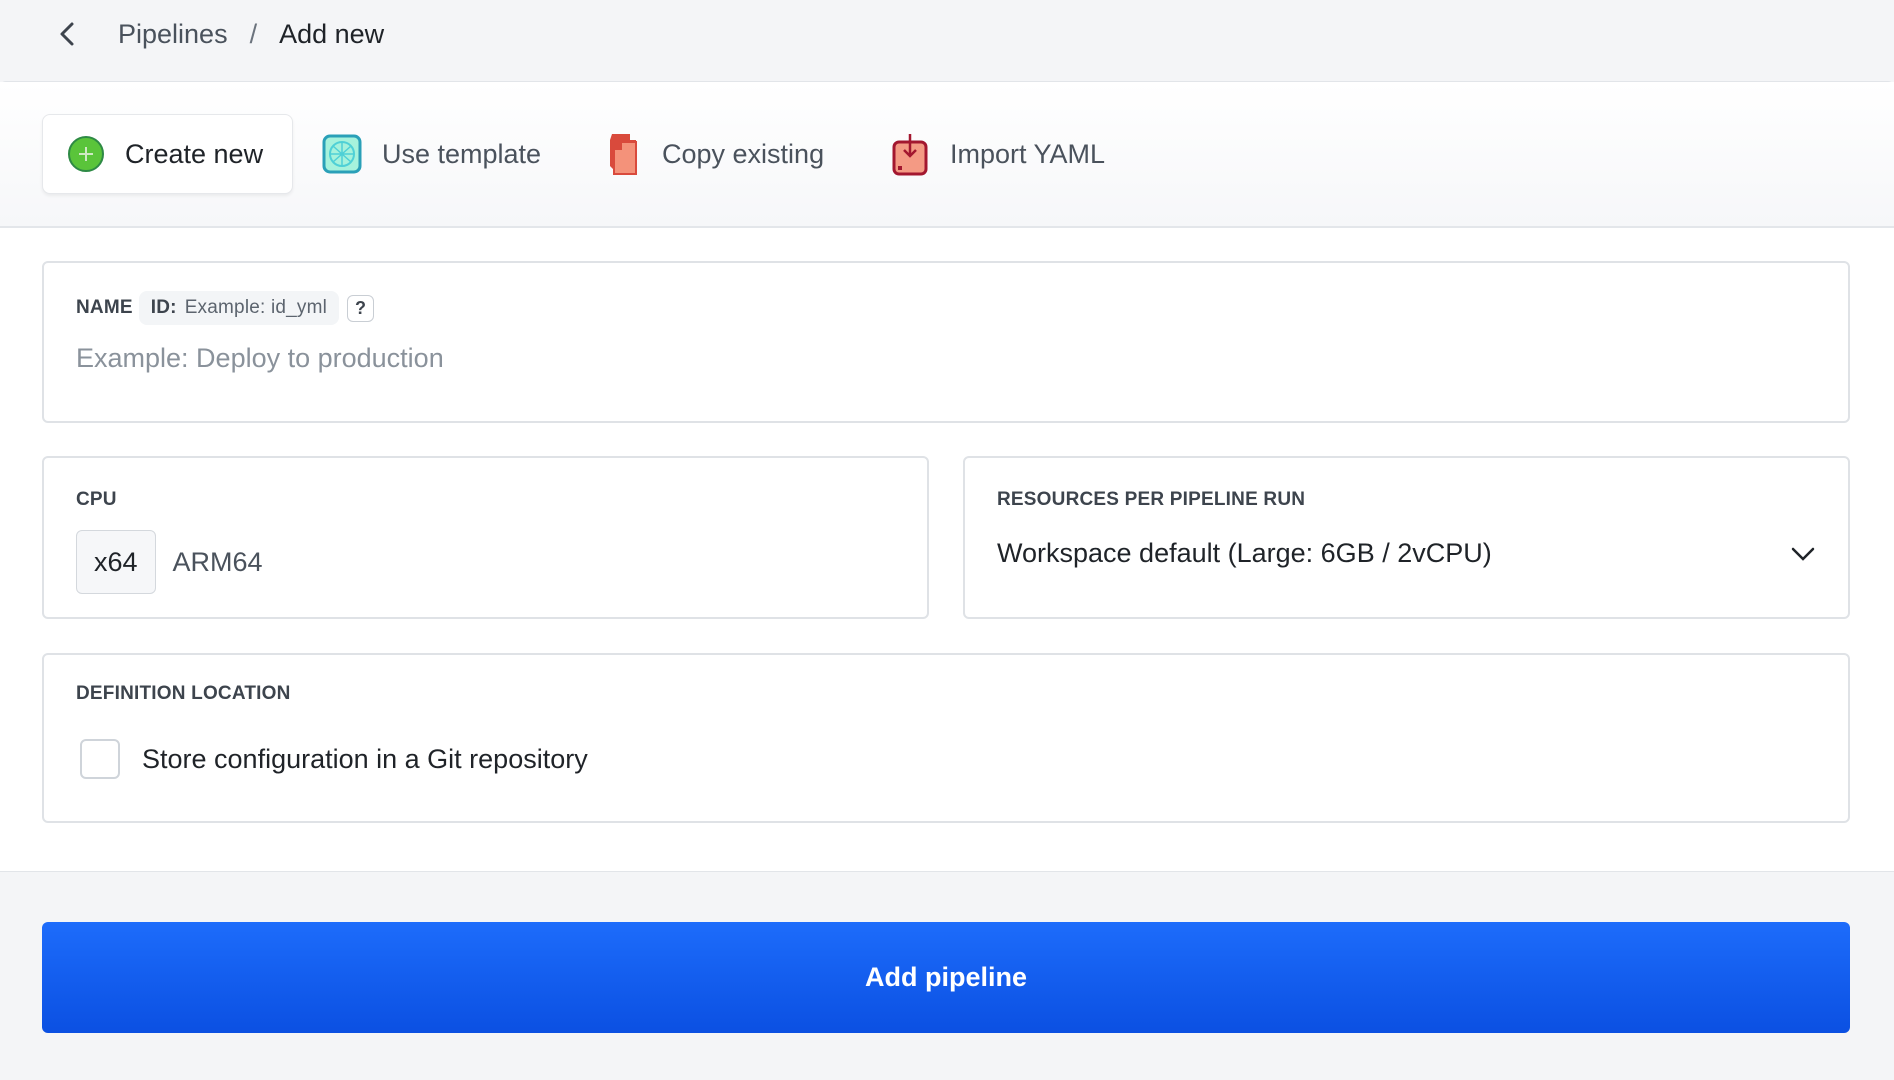 The height and width of the screenshot is (1080, 1894). Describe the element at coordinates (997, 154) in the screenshot. I see `tab-import-yaml: Import YAML` at that location.